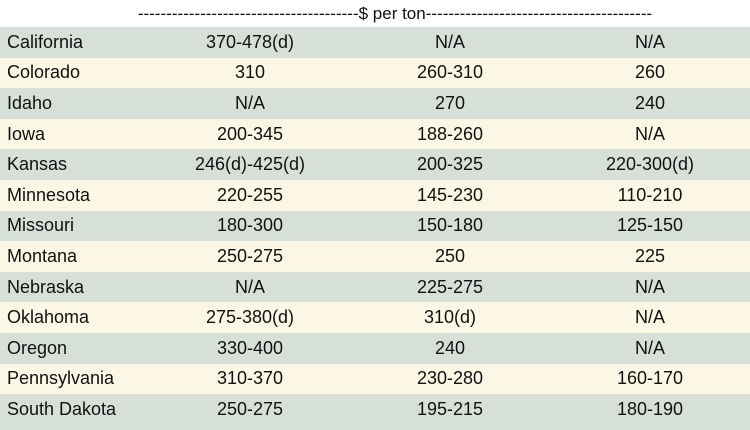 The width and height of the screenshot is (750, 430). Describe the element at coordinates (250, 41) in the screenshot. I see `price-cell: 370-478(d)` at that location.